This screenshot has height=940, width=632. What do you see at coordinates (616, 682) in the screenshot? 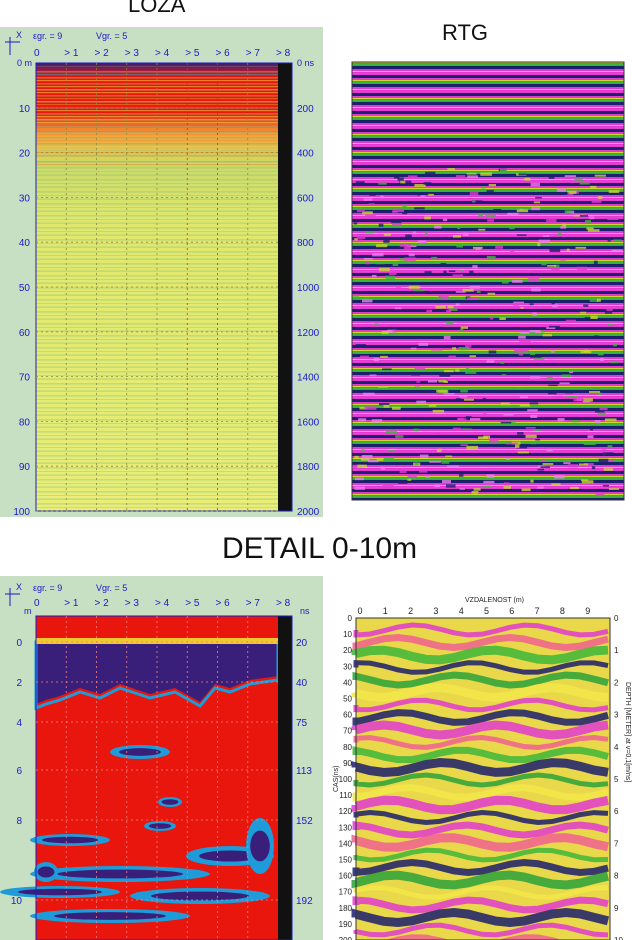
I see `y2-tick-label: 2` at bounding box center [616, 682].